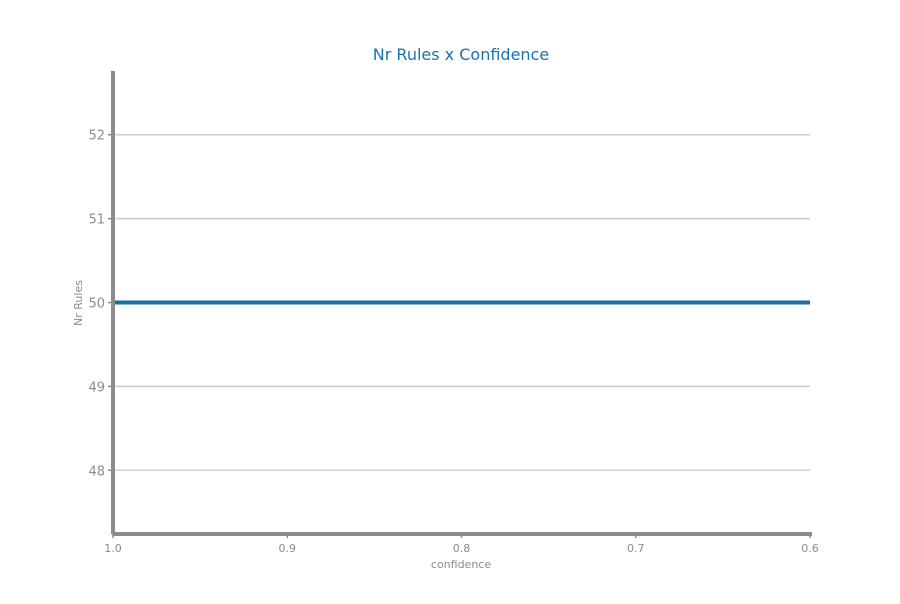 This screenshot has width=900, height=604. I want to click on y-tick-label: 48, so click(96, 471).